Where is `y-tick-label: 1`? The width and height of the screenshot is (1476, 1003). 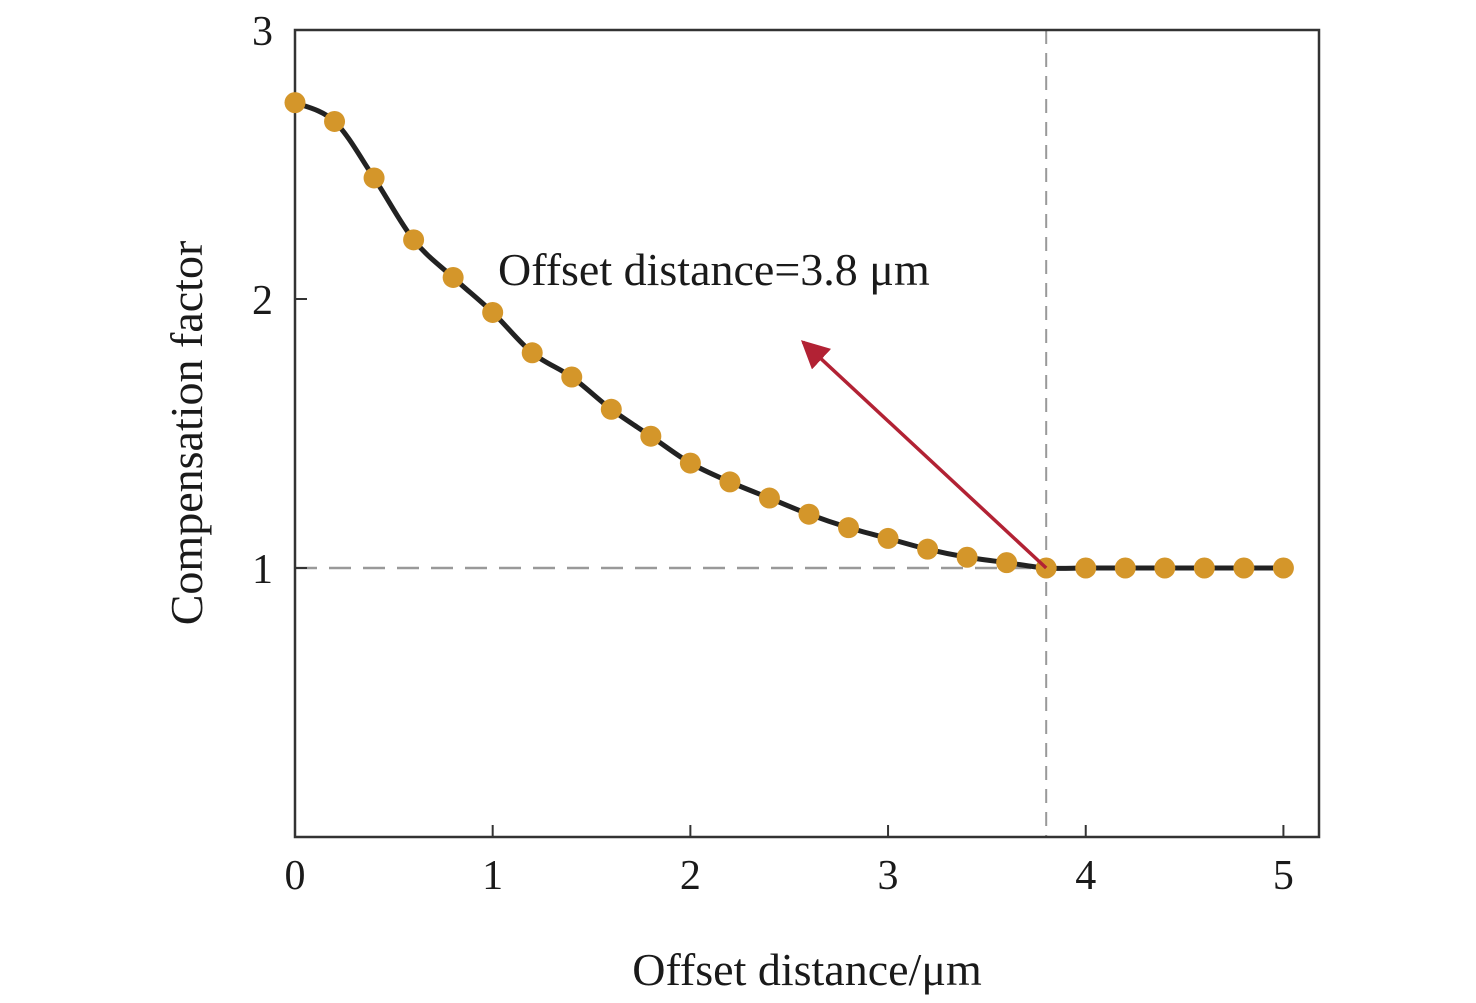
y-tick-label: 1 is located at coordinates (262, 570).